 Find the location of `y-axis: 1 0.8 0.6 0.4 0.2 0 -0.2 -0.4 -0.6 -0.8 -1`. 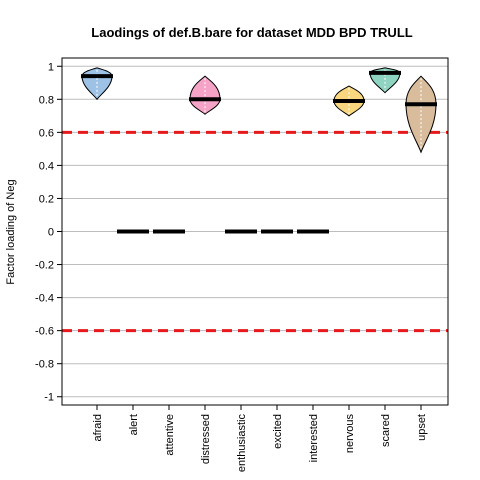

y-axis: 1 0.8 0.6 0.4 0.2 0 -0.2 -0.4 -0.6 -0.8 -1 is located at coordinates (48, 232).